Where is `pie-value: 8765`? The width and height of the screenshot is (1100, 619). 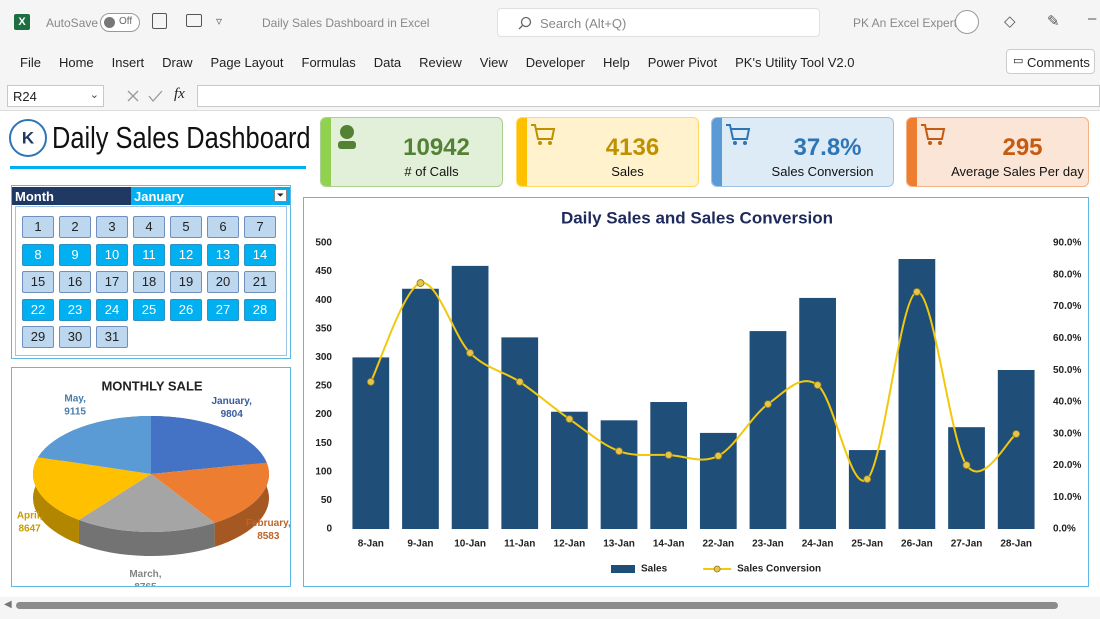 pie-value: 8765 is located at coordinates (145, 584).